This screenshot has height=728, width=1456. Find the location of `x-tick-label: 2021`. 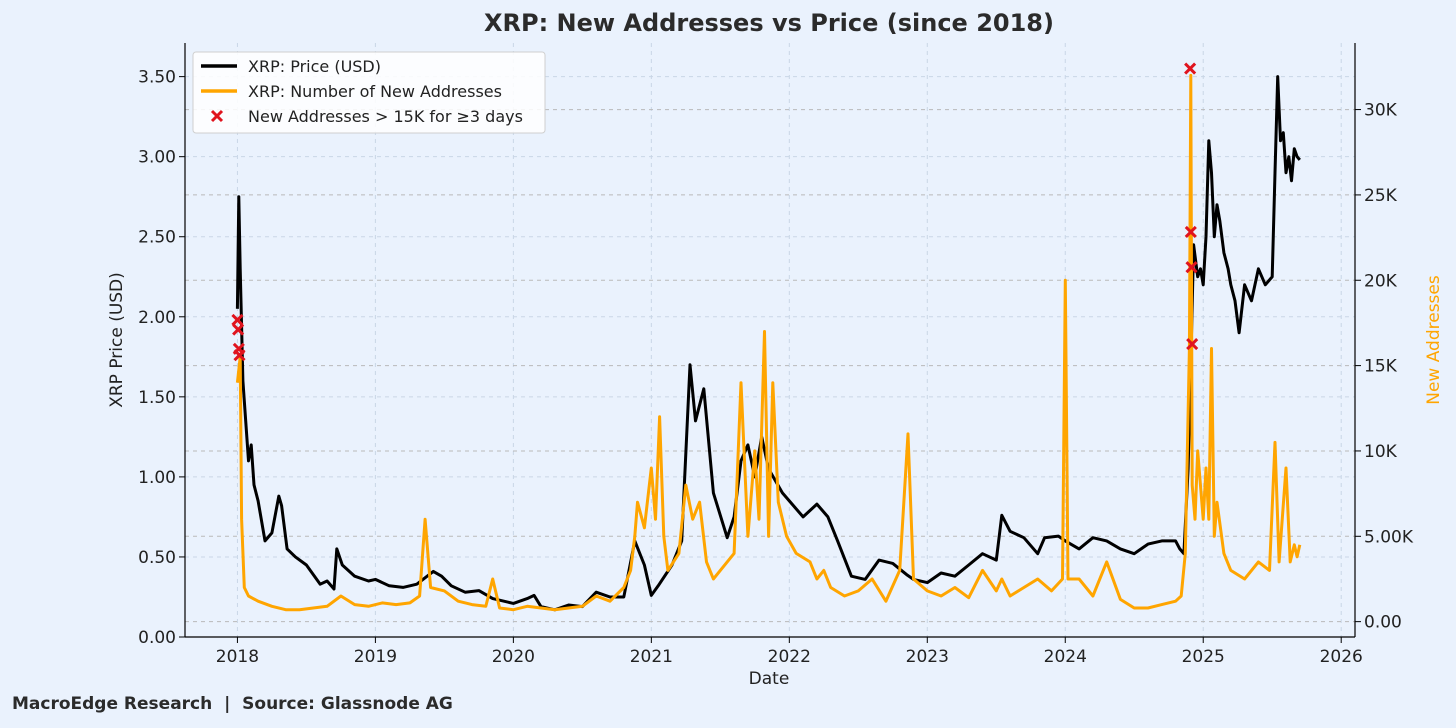

x-tick-label: 2021 is located at coordinates (651, 657).